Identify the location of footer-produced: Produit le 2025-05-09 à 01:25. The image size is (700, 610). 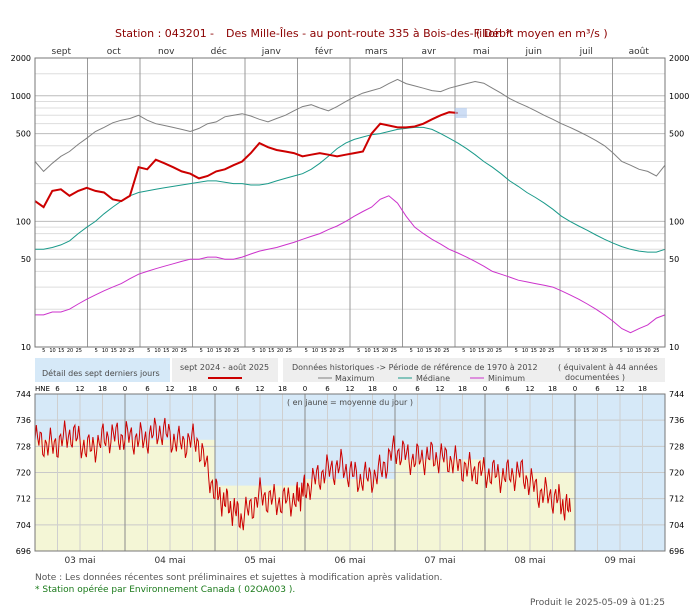
(597, 603).